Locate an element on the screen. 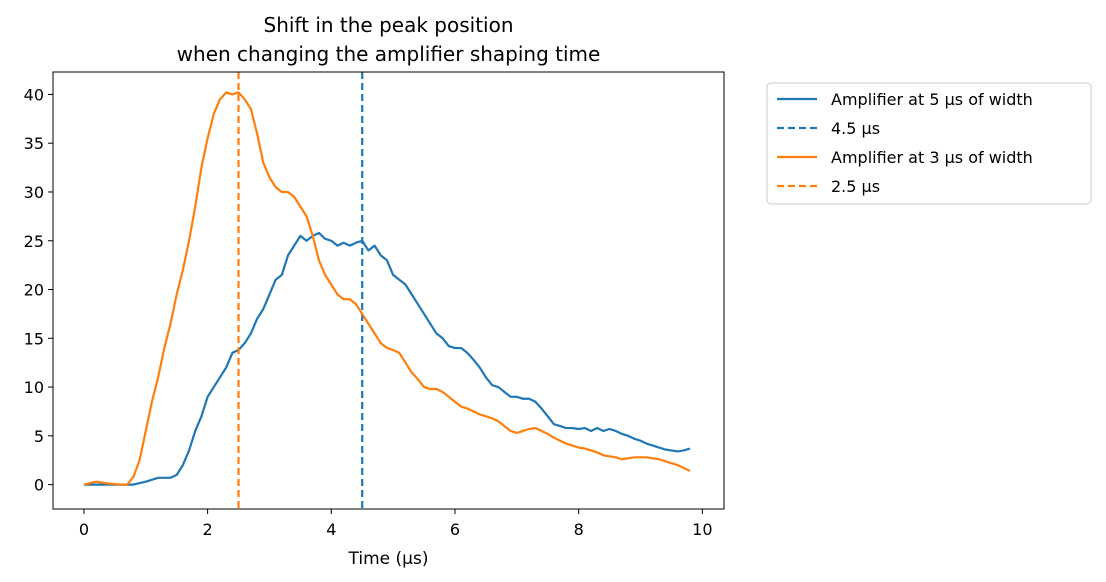 The height and width of the screenshot is (582, 1106). legend-label: 2.5 µs is located at coordinates (855, 186).